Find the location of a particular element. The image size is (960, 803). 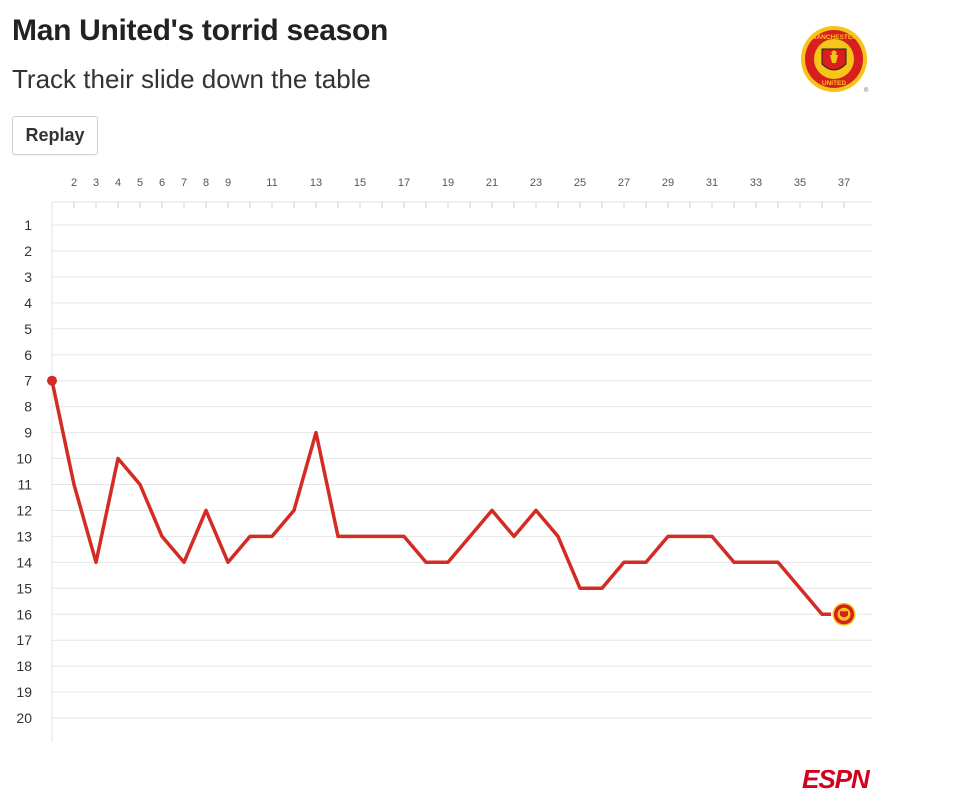

x-tick-label: 2 is located at coordinates (74, 183).